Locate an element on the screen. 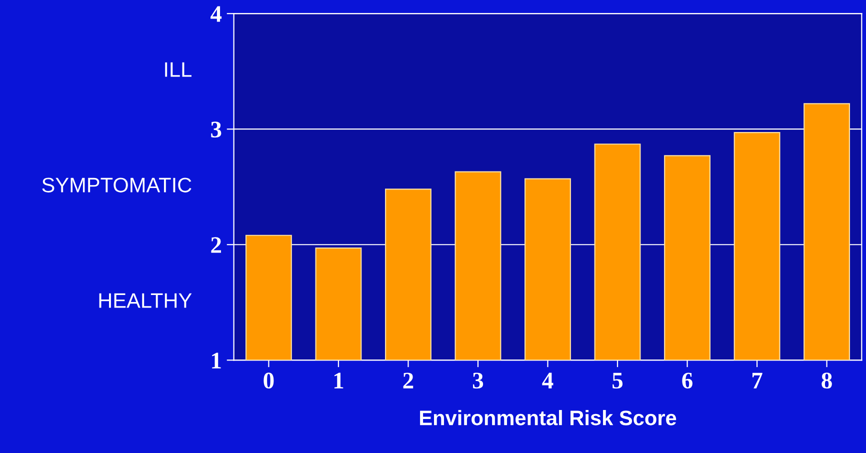 Image resolution: width=866 pixels, height=453 pixels. y-tick-label: 2 is located at coordinates (216, 245).